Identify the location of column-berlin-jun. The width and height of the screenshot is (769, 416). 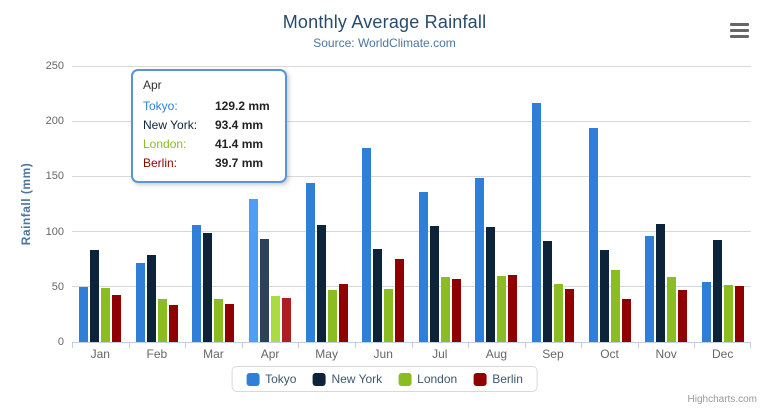
(400, 300).